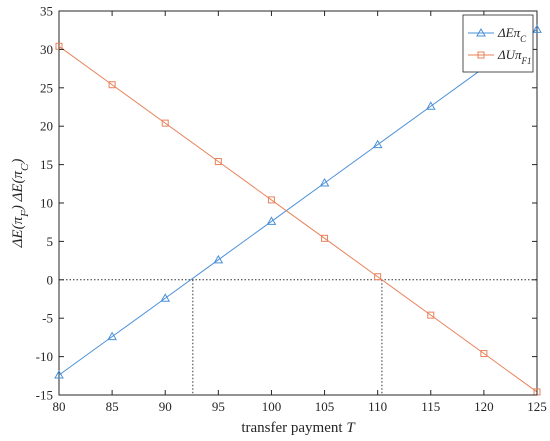 The image size is (550, 441). I want to click on x-tick-label-3: 95, so click(218, 406).